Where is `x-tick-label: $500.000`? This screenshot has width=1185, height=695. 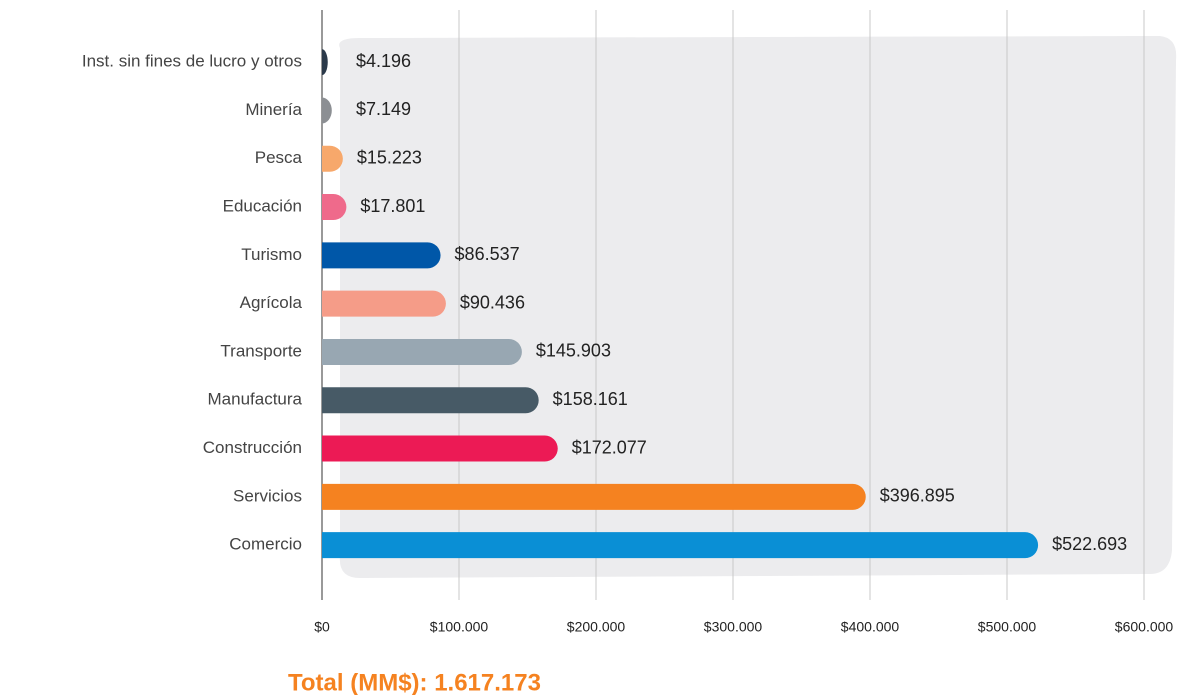
x-tick-label: $500.000 is located at coordinates (1007, 627).